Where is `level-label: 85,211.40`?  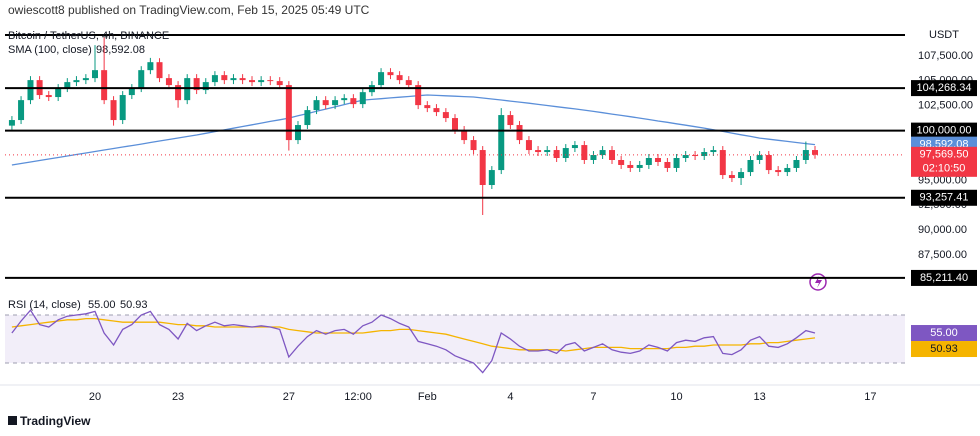
level-label: 85,211.40 is located at coordinates (944, 278).